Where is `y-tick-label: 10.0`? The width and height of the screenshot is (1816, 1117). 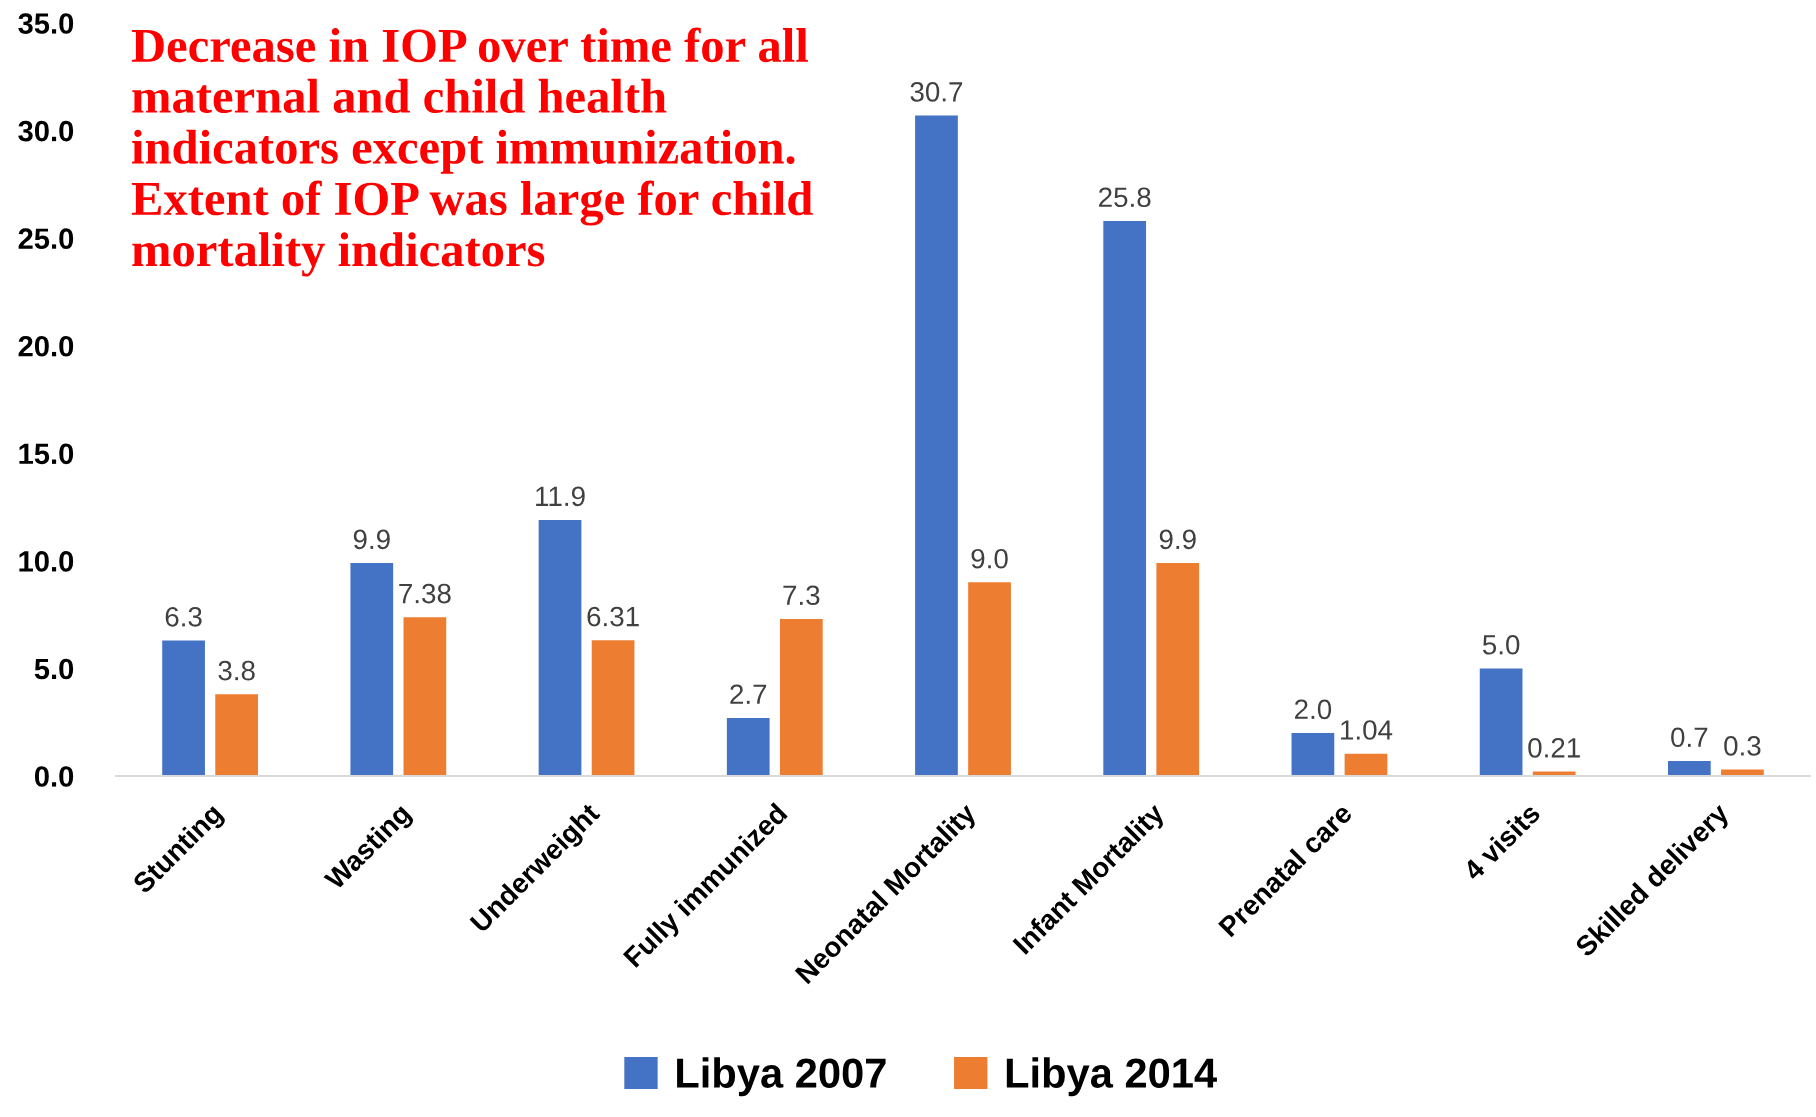
y-tick-label: 10.0 is located at coordinates (46, 561).